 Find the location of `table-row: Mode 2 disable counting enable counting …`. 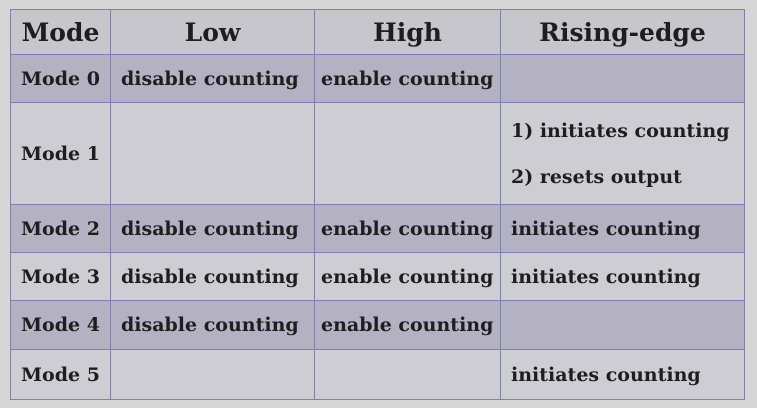

table-row: Mode 2 disable counting enable counting … is located at coordinates (377, 228).